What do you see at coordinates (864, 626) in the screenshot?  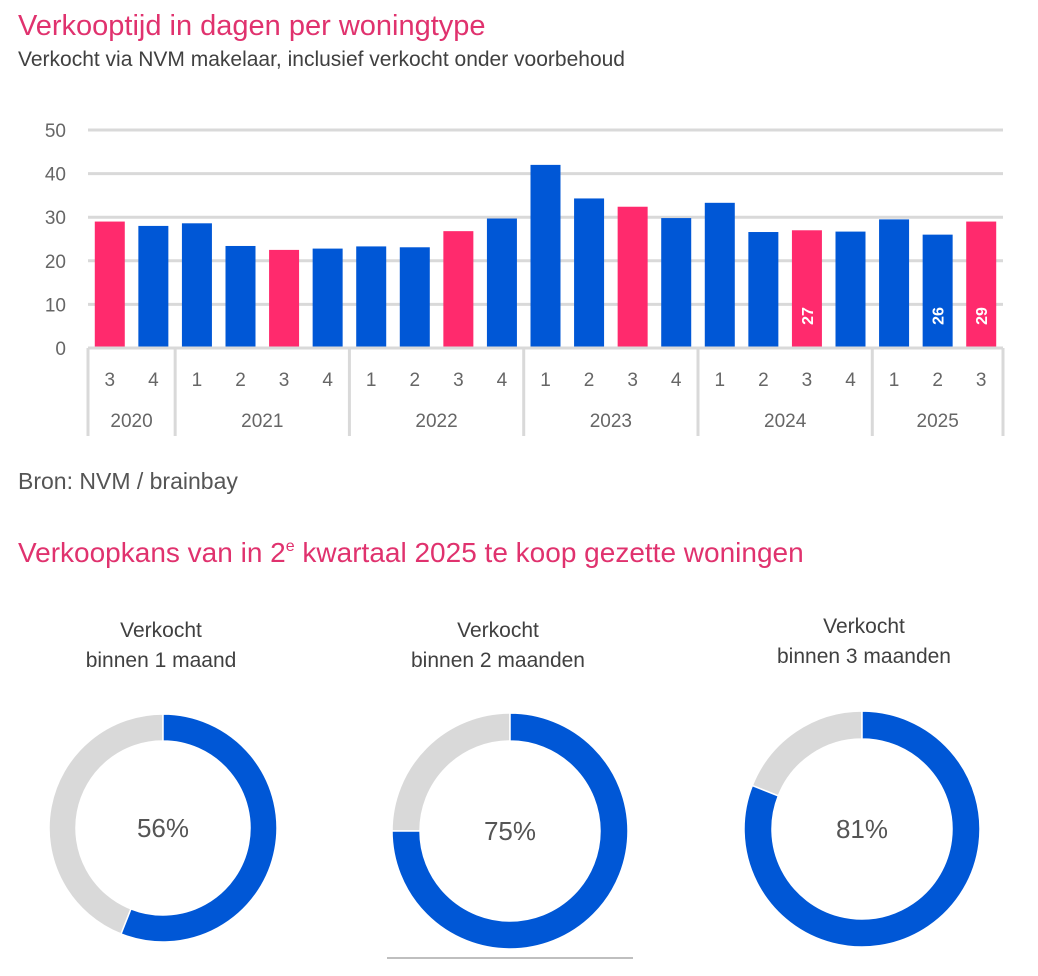 I see `donut-3-label-line1: Verkocht` at bounding box center [864, 626].